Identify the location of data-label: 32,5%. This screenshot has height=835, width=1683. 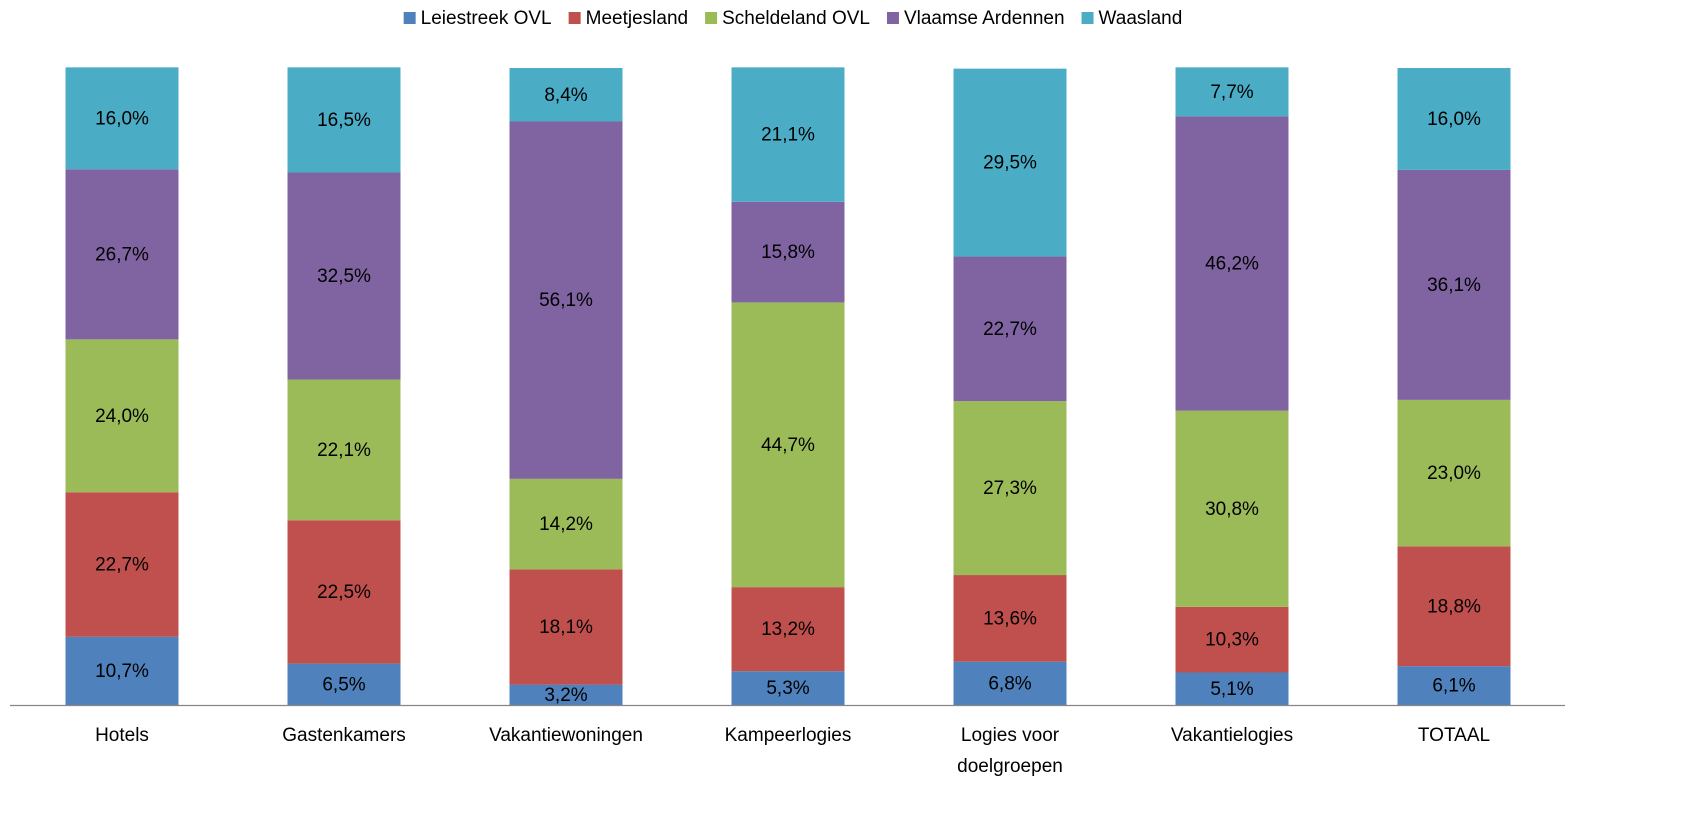
(344, 276).